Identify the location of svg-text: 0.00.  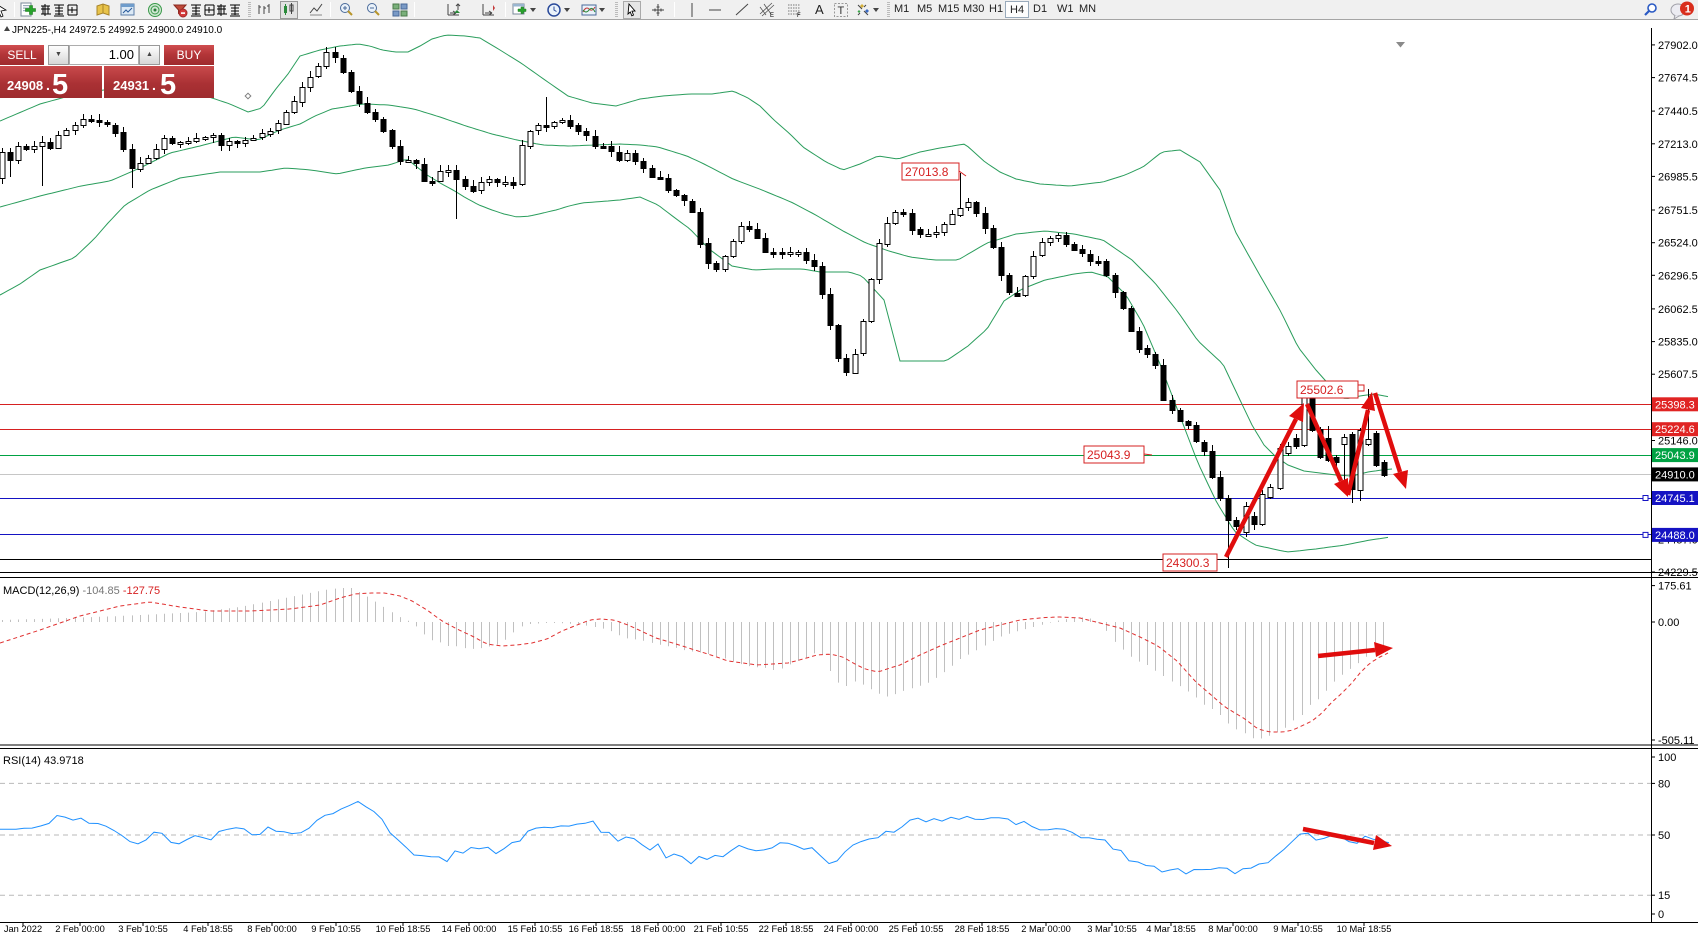
(1668, 623).